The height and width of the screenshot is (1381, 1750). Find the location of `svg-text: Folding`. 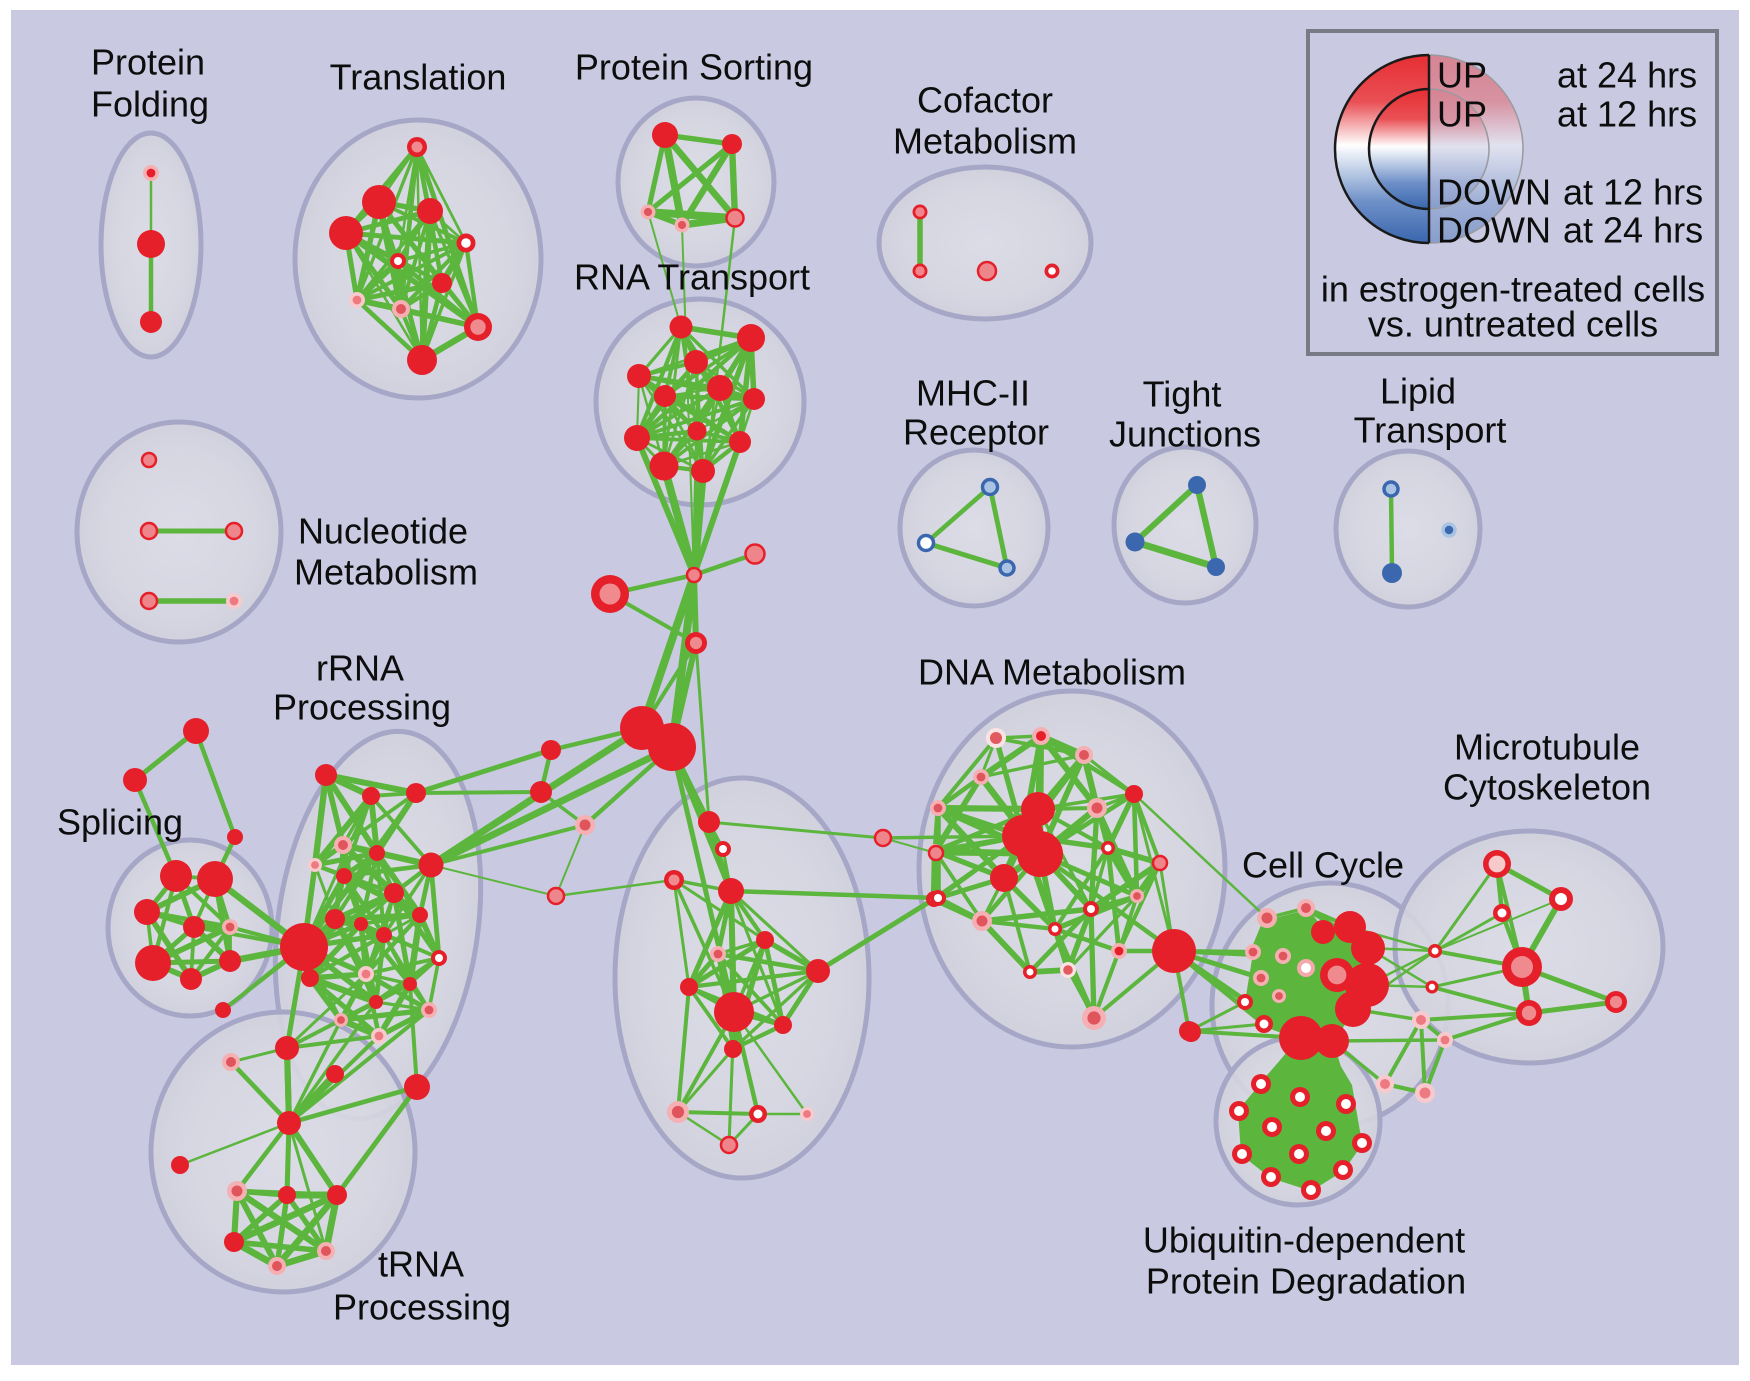

svg-text: Folding is located at coordinates (150, 104).